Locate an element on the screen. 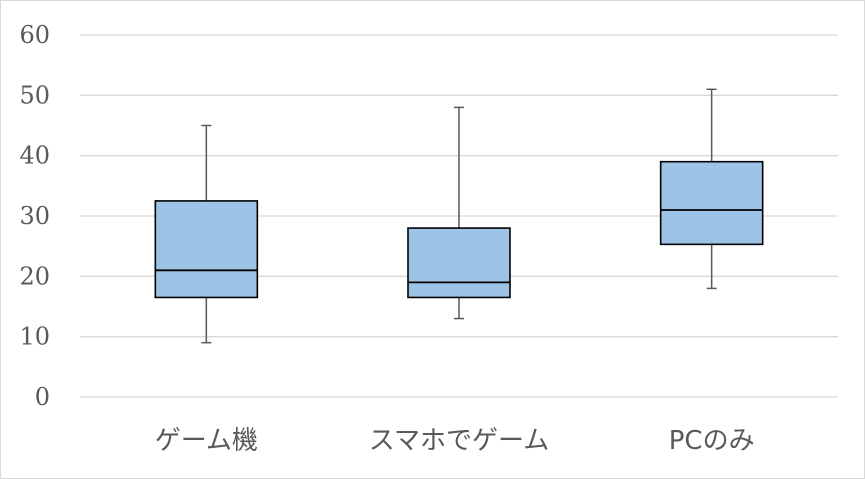 This screenshot has height=479, width=865. category-label: PCのみ is located at coordinates (712, 441).